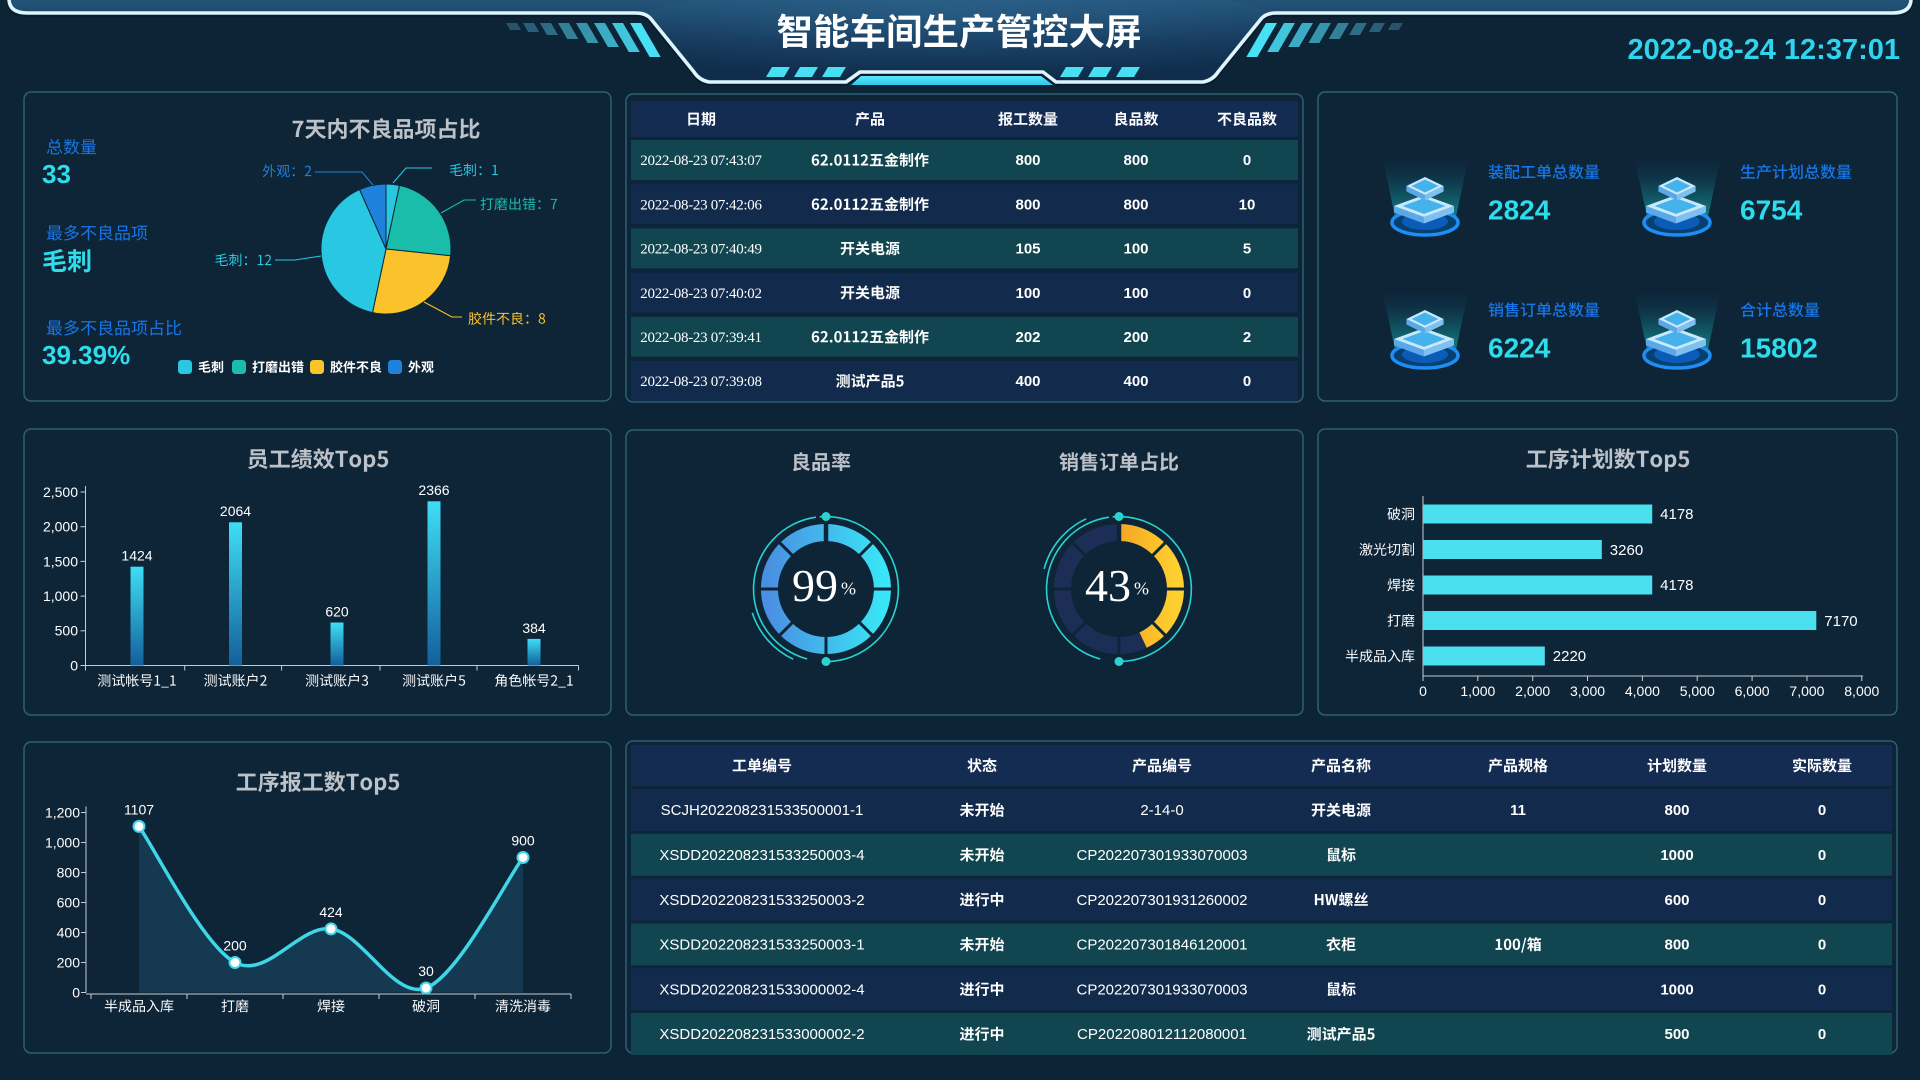  I want to click on svg-text: 1,200, so click(62, 812).